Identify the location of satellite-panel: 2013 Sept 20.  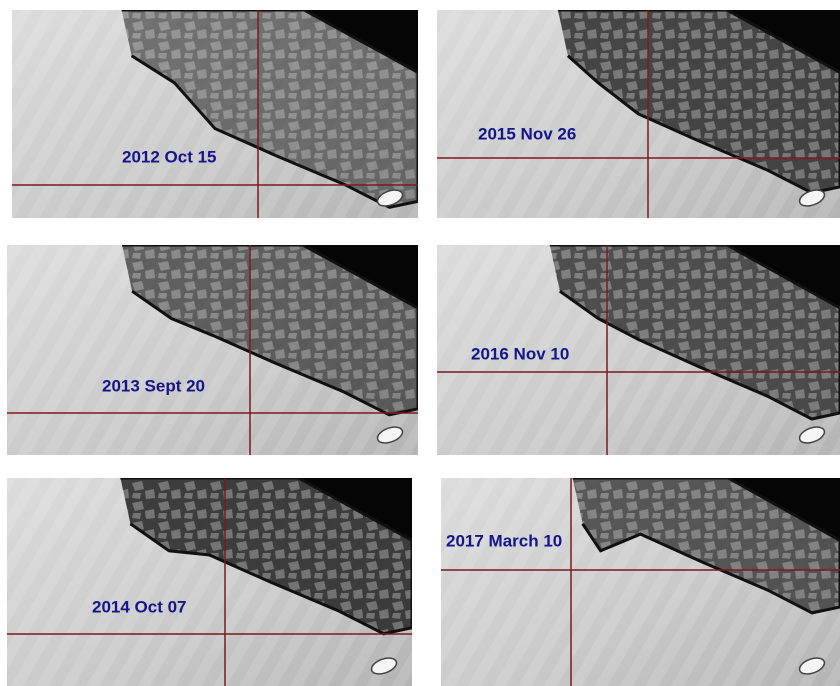
(212, 350).